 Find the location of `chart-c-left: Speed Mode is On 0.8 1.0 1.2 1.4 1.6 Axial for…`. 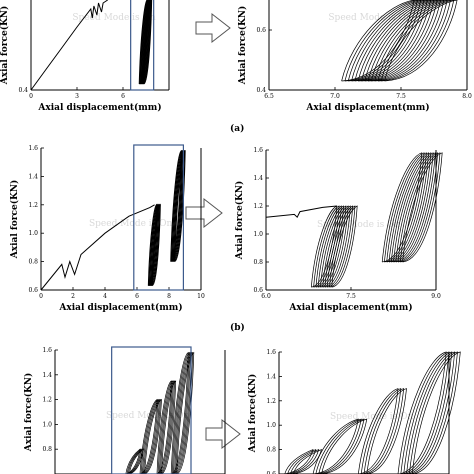

chart-c-left: Speed Mode is On 0.8 1.0 1.2 1.4 1.6 Axial for… is located at coordinates (124, 410).